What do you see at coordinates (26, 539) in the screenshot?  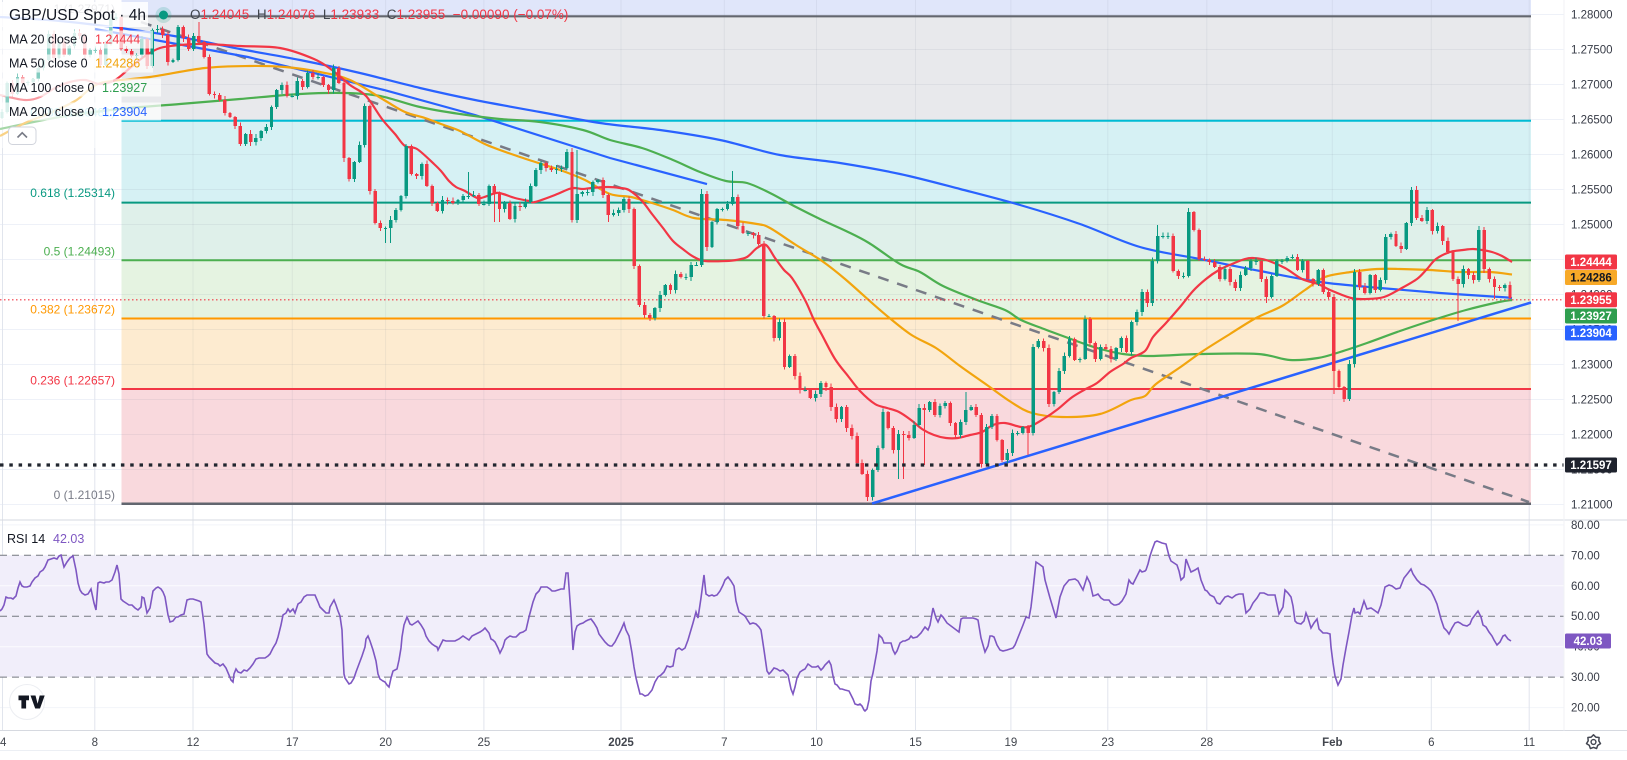 I see `svg-text: RSI 14` at bounding box center [26, 539].